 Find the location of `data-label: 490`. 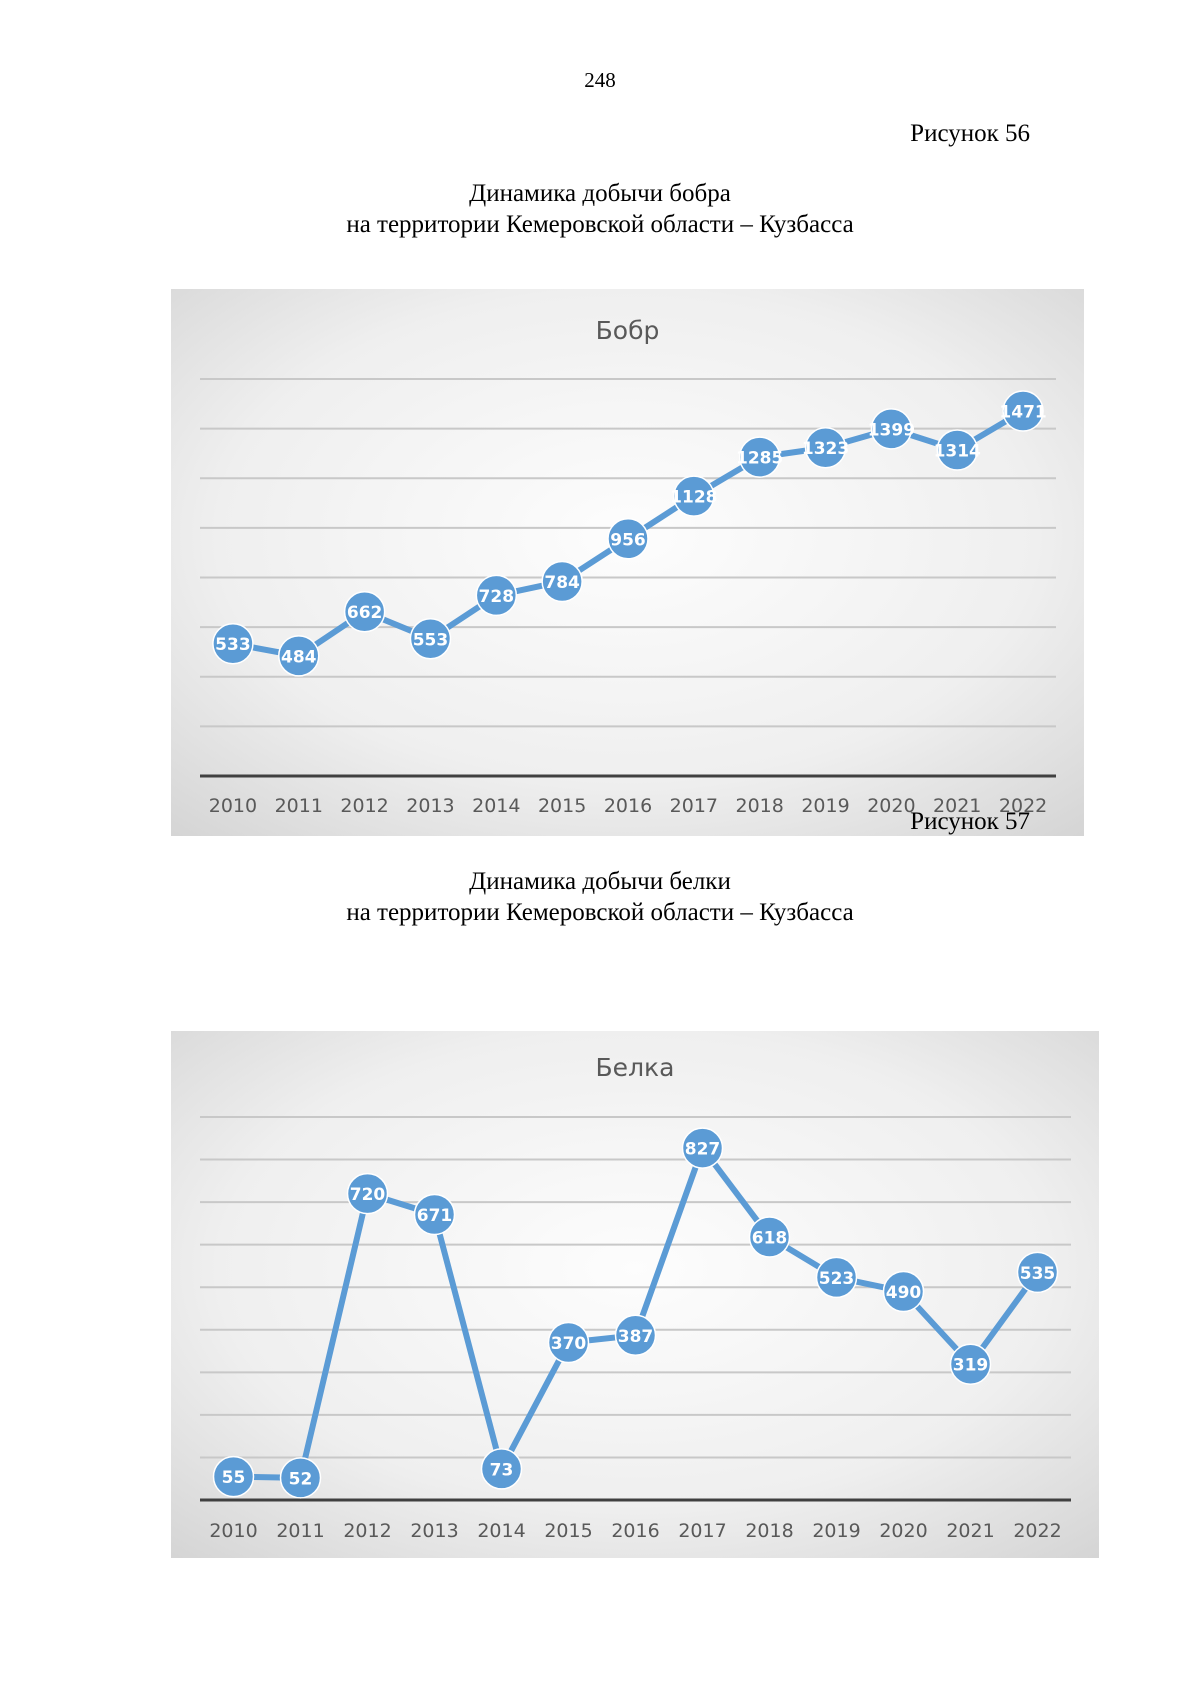

data-label: 490 is located at coordinates (904, 1293).